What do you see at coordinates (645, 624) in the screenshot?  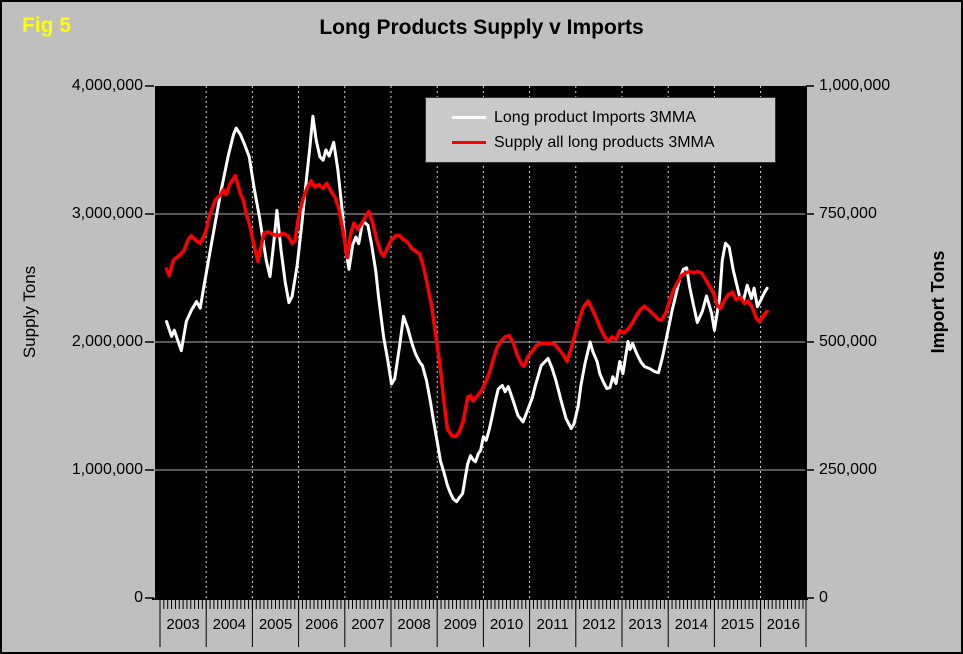 I see `x-year-label: 2013` at bounding box center [645, 624].